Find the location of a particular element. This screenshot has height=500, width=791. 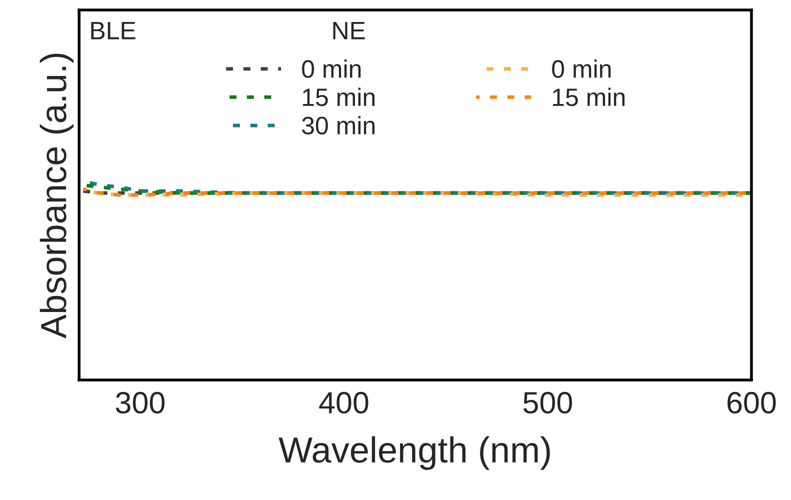

x-tick-label: 300 is located at coordinates (140, 403).